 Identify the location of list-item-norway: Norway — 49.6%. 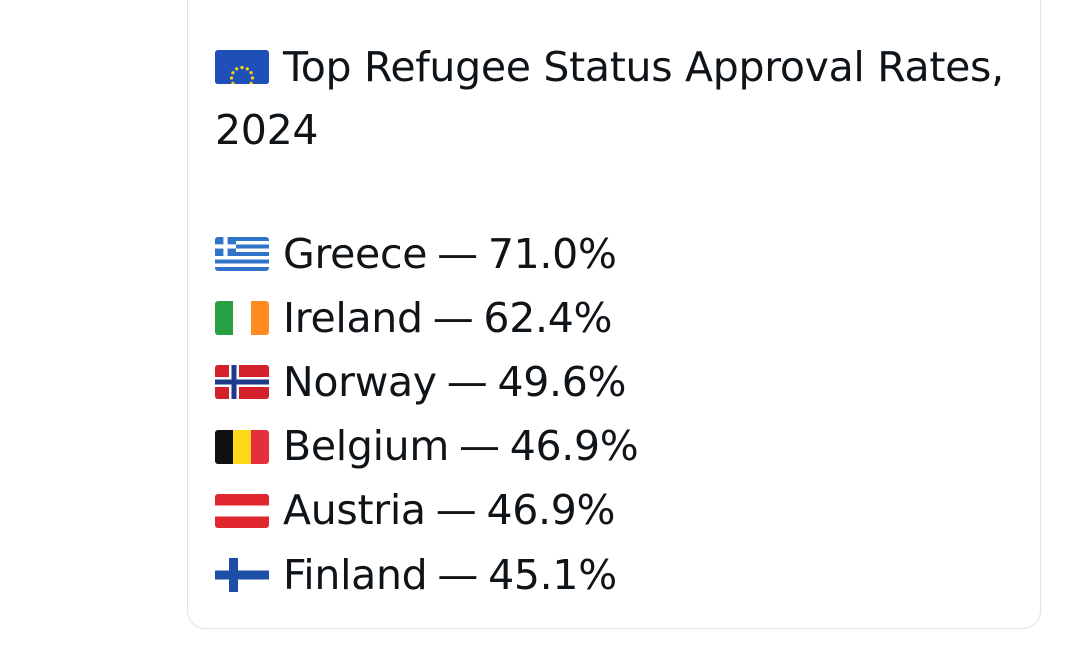
(426, 382).